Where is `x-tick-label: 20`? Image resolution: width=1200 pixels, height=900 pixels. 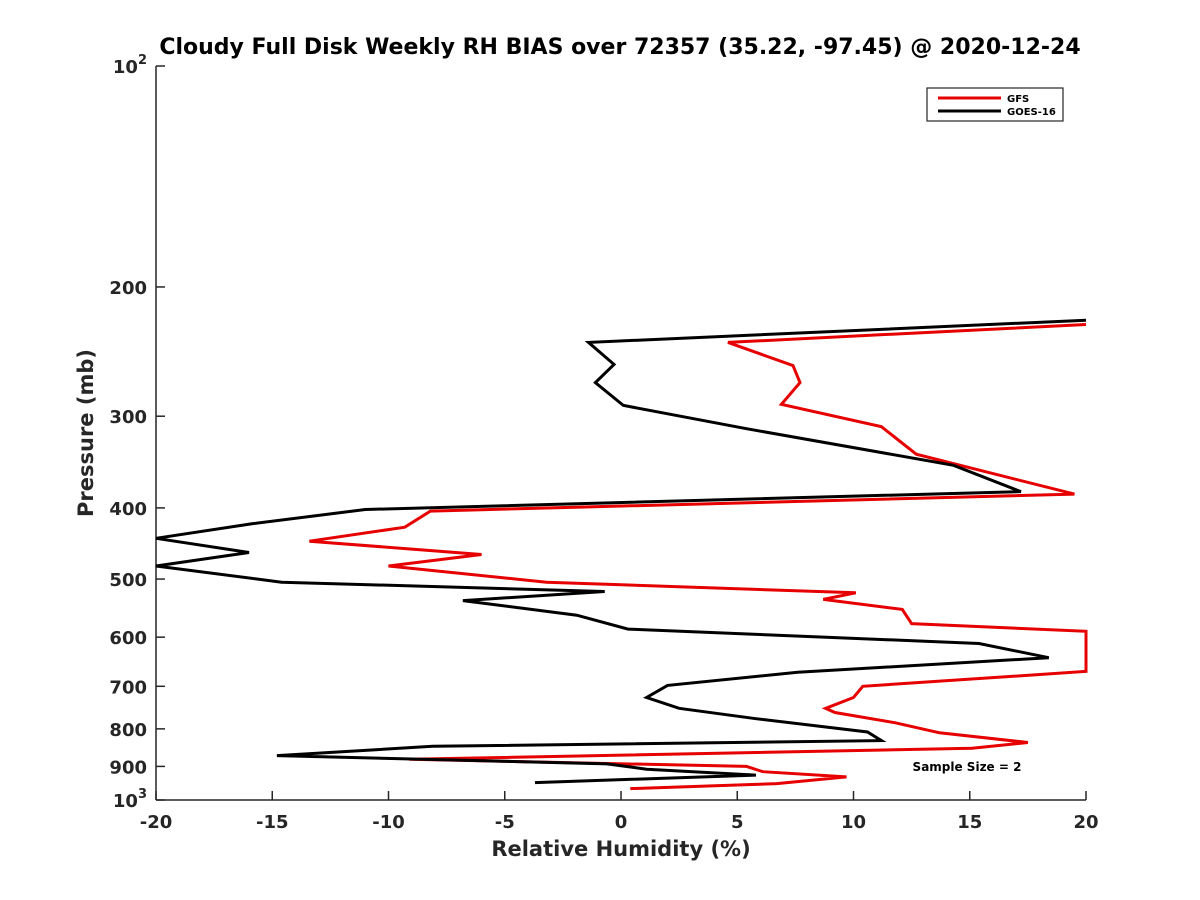
x-tick-label: 20 is located at coordinates (1085, 822).